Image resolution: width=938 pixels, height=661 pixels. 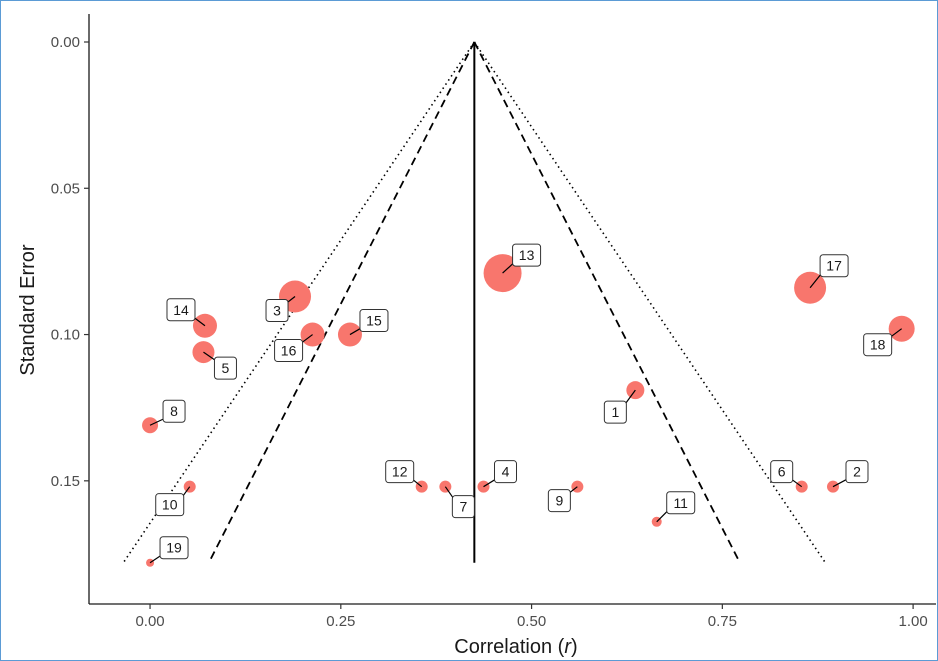 I want to click on y-tick-label: 0.05, so click(x=65, y=188).